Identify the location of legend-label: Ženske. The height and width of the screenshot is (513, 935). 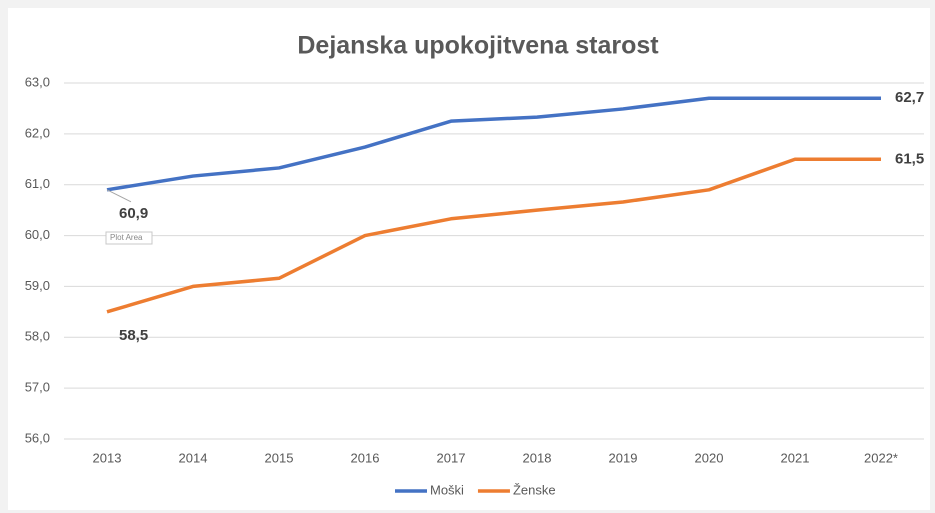
(534, 489).